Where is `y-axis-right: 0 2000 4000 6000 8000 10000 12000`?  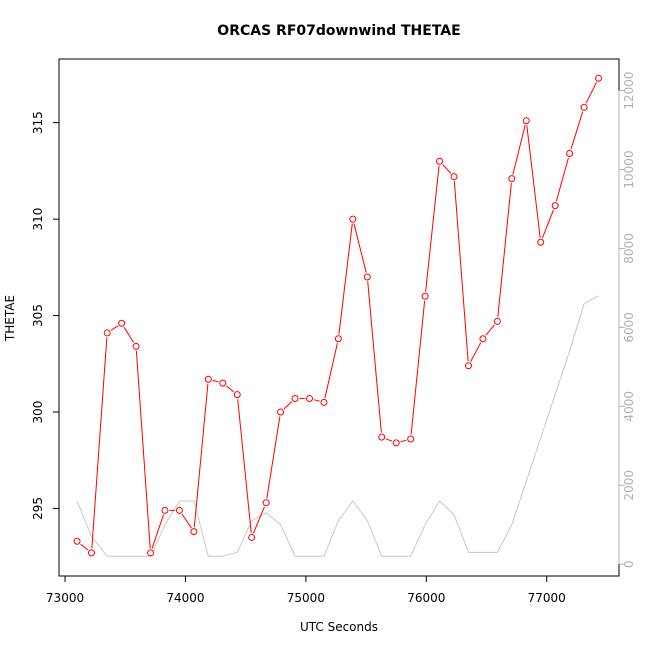 y-axis-right: 0 2000 4000 6000 8000 10000 12000 is located at coordinates (627, 319).